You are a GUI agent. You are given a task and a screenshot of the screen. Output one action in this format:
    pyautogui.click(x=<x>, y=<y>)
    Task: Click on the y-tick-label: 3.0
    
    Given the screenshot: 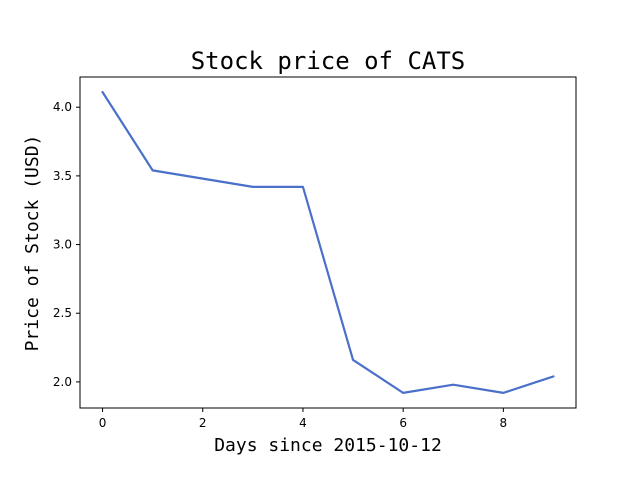 What is the action you would take?
    pyautogui.click(x=62, y=245)
    